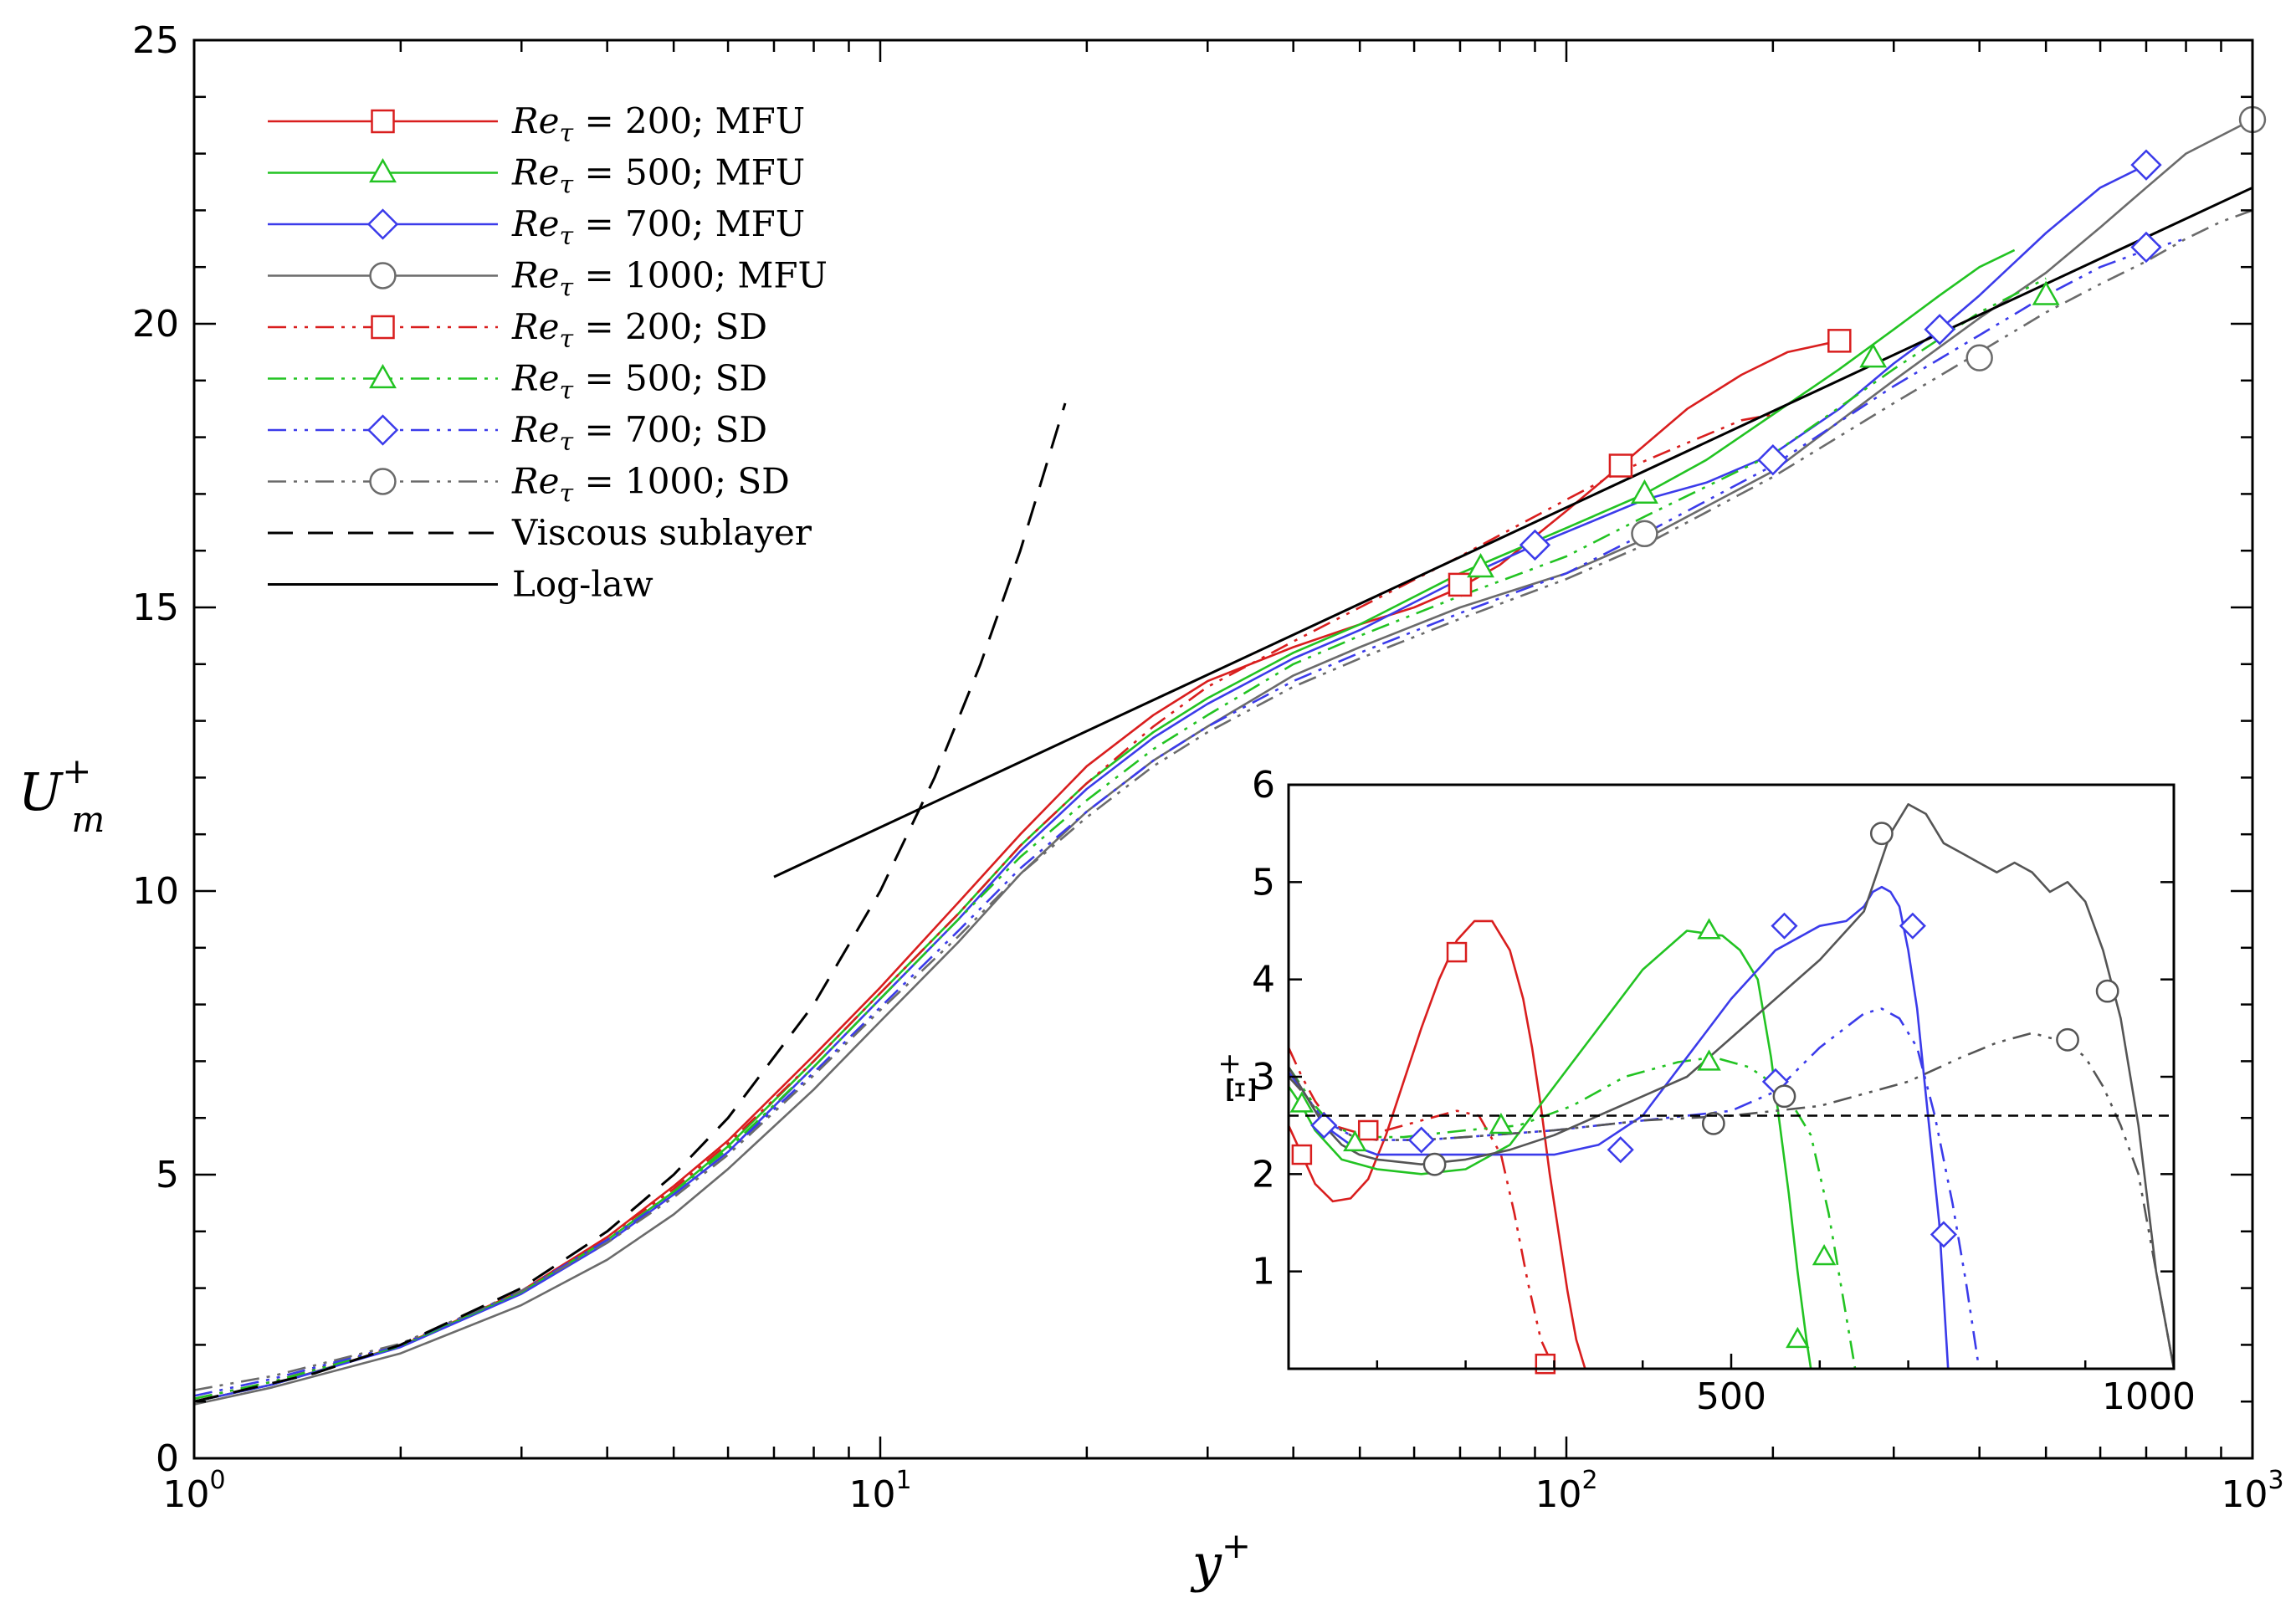  What do you see at coordinates (700, 276) in the screenshot?
I see `legend-re-value: = 1000; MFU` at bounding box center [700, 276].